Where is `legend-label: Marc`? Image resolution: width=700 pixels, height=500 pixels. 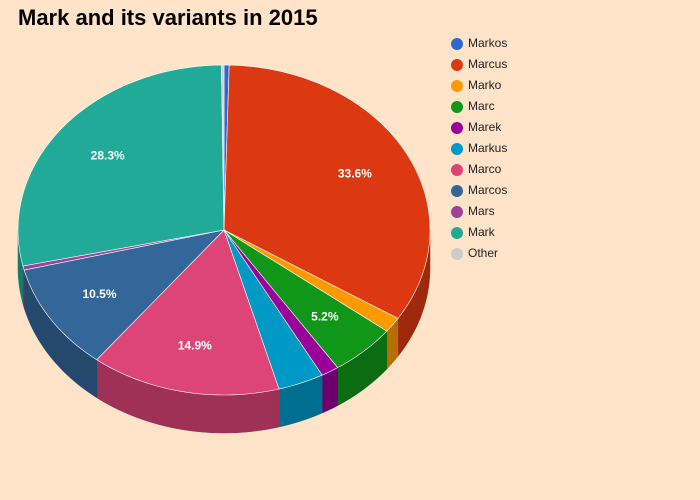 legend-label: Marc is located at coordinates (481, 106).